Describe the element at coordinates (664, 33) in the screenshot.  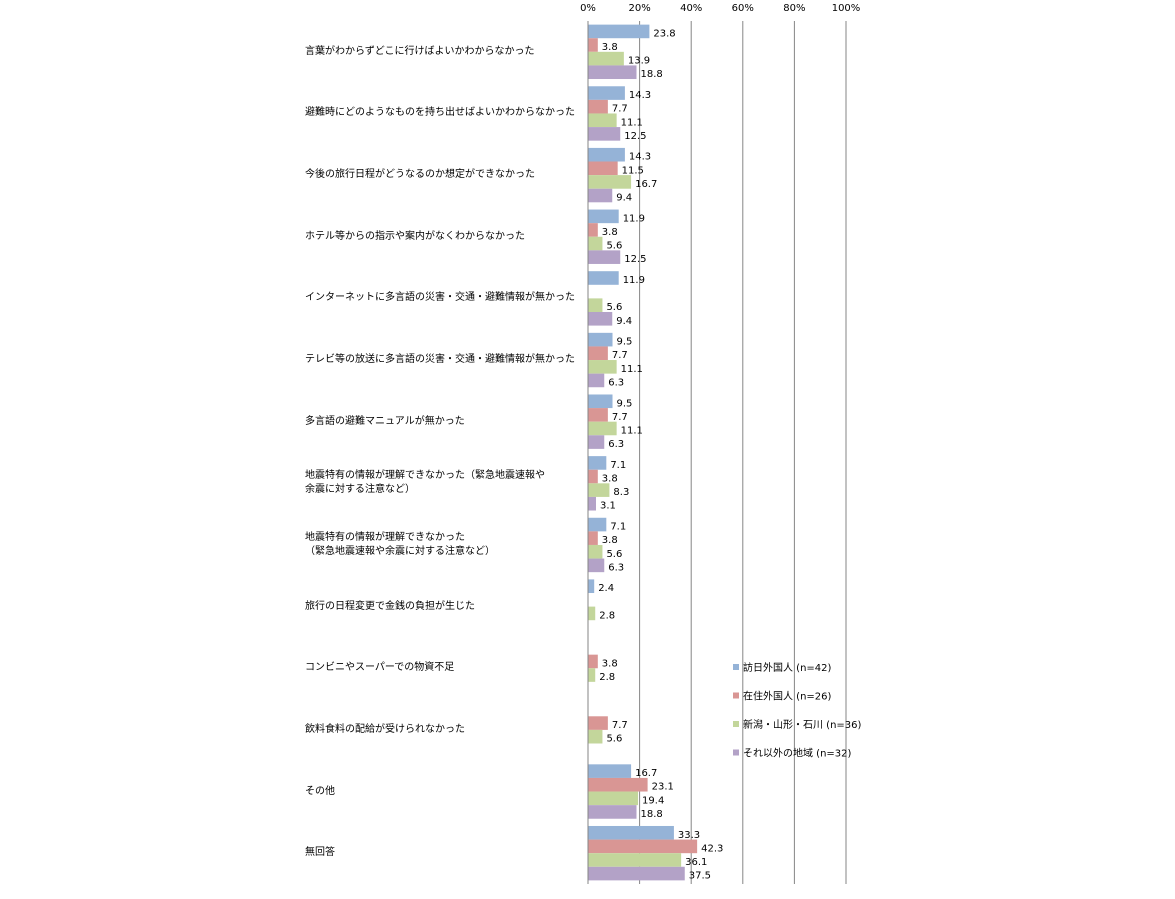
I see `value-label: 23.8` at that location.